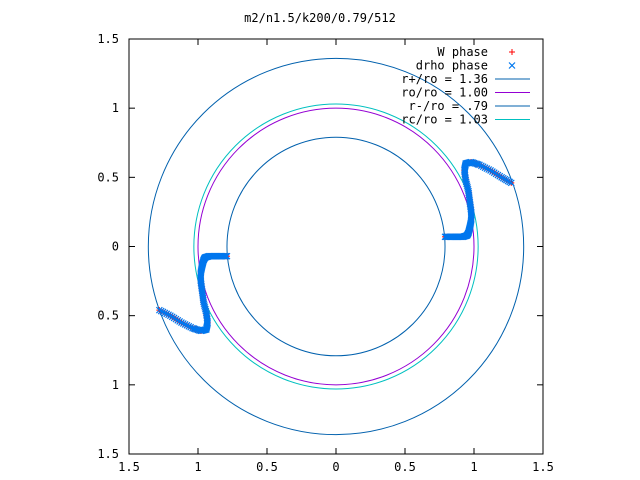 The width and height of the screenshot is (640, 480). What do you see at coordinates (444, 79) in the screenshot?
I see `legend-label: r+/ro = 1.36` at bounding box center [444, 79].